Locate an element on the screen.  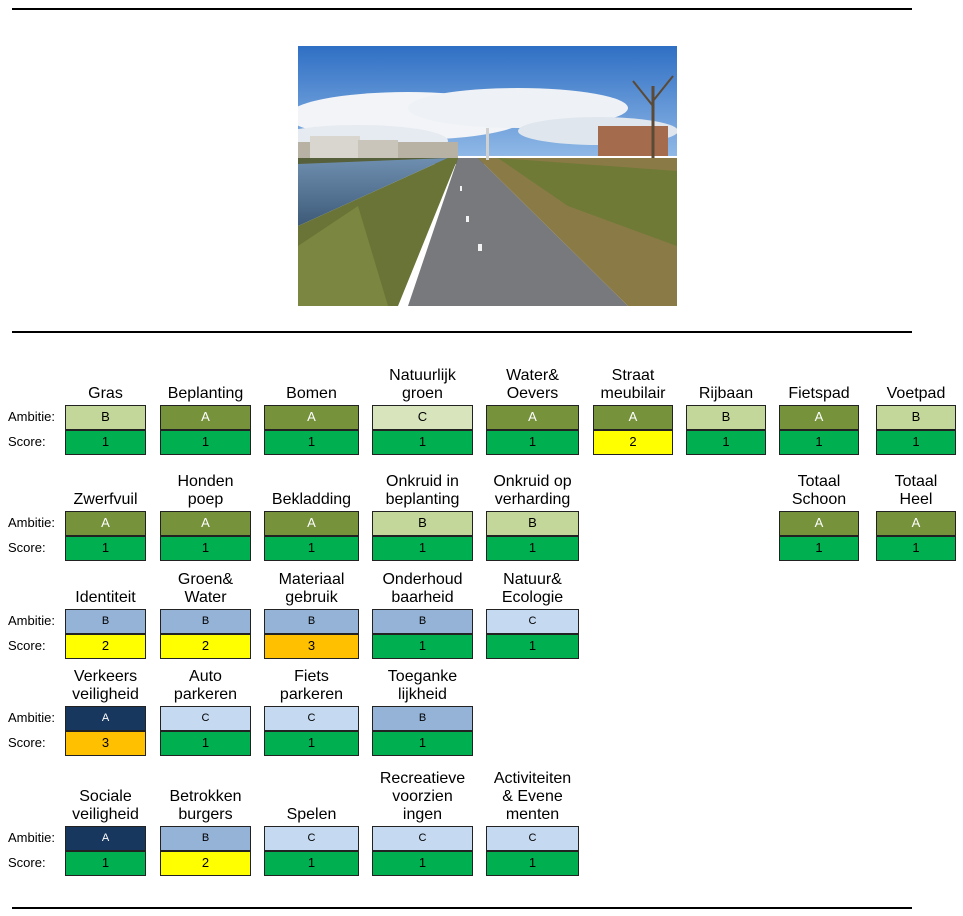
criterion-label: Onderhoud baarheid is located at coordinates (422, 579).